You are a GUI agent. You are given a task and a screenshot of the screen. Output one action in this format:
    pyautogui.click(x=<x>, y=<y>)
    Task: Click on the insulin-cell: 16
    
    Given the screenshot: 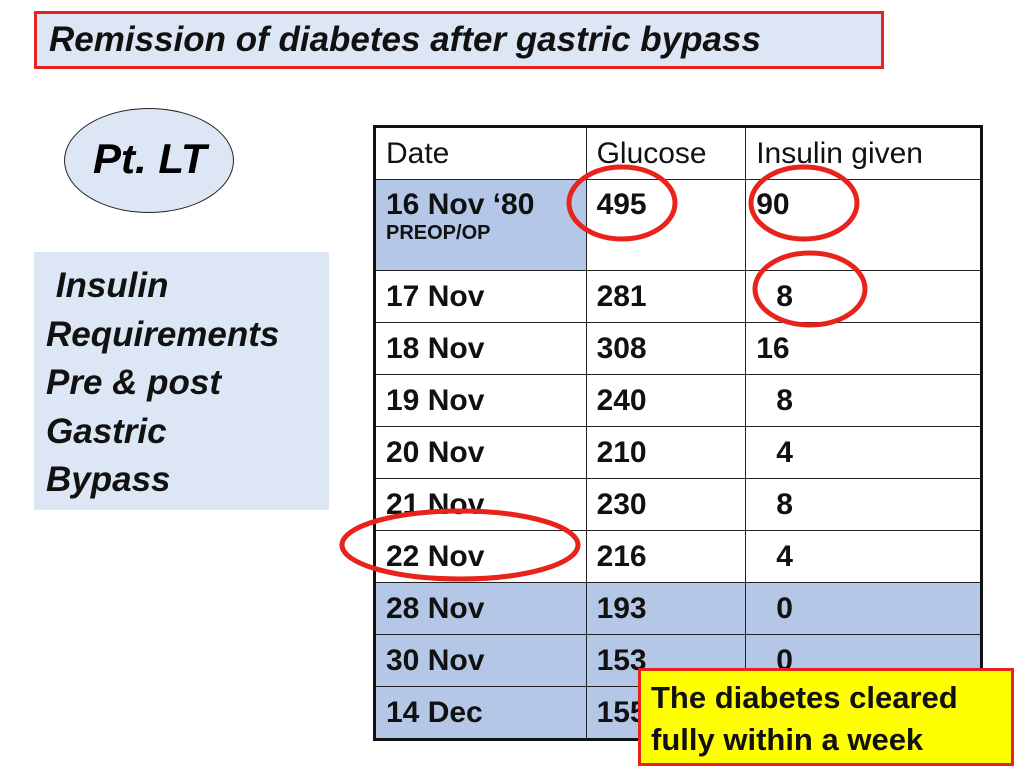 What is the action you would take?
    pyautogui.click(x=863, y=348)
    